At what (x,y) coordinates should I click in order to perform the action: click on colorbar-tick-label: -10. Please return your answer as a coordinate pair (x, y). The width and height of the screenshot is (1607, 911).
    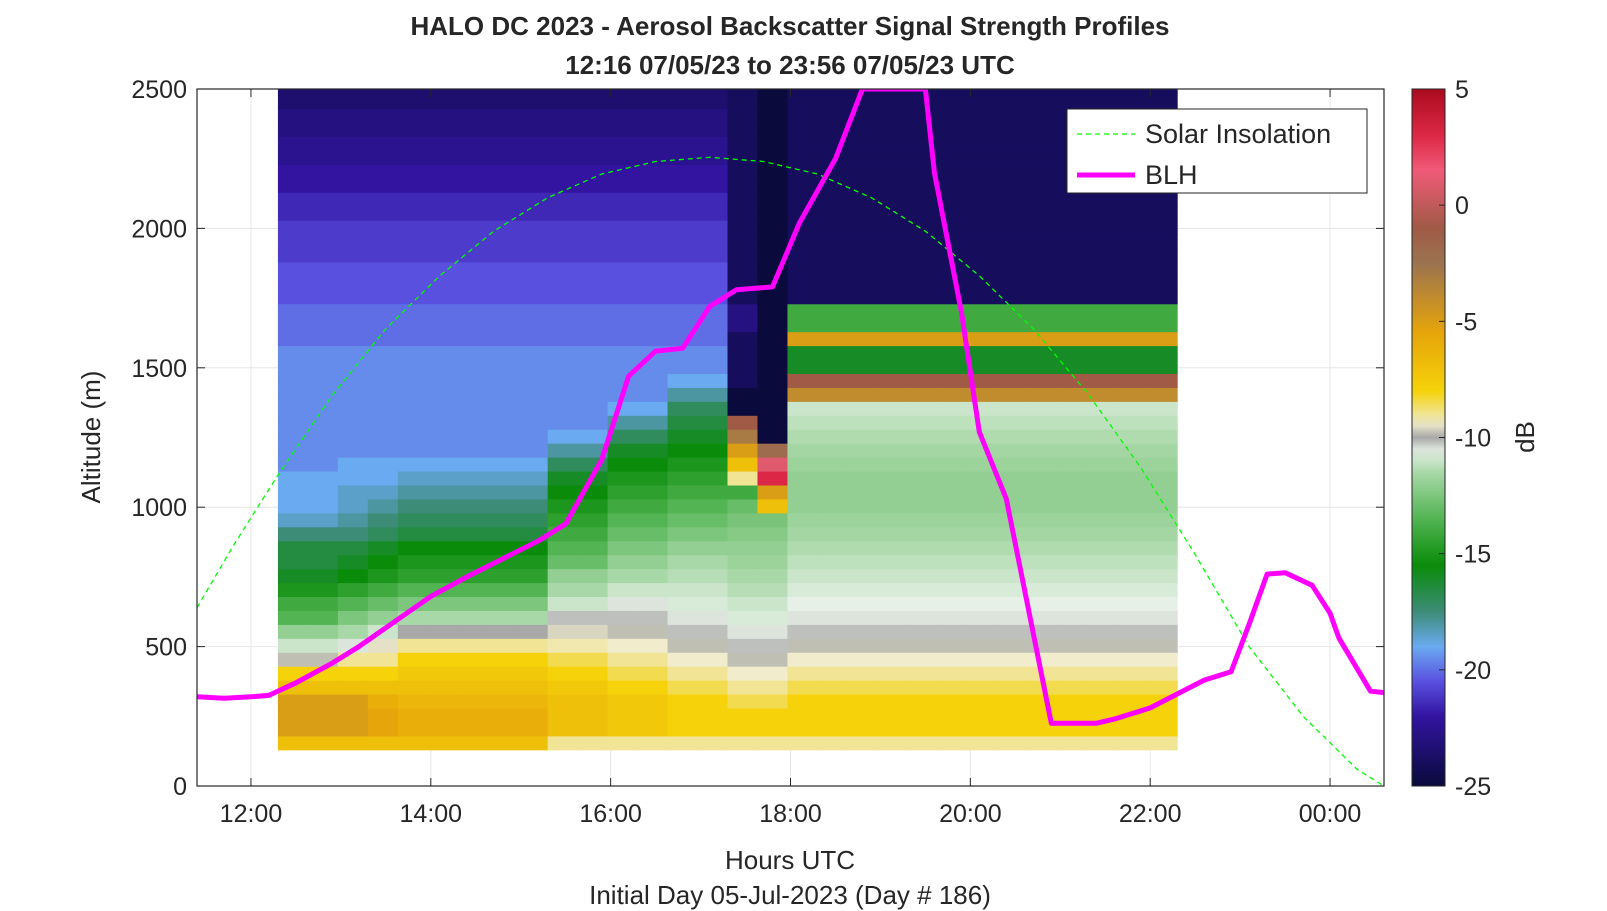
    Looking at the image, I should click on (1473, 439).